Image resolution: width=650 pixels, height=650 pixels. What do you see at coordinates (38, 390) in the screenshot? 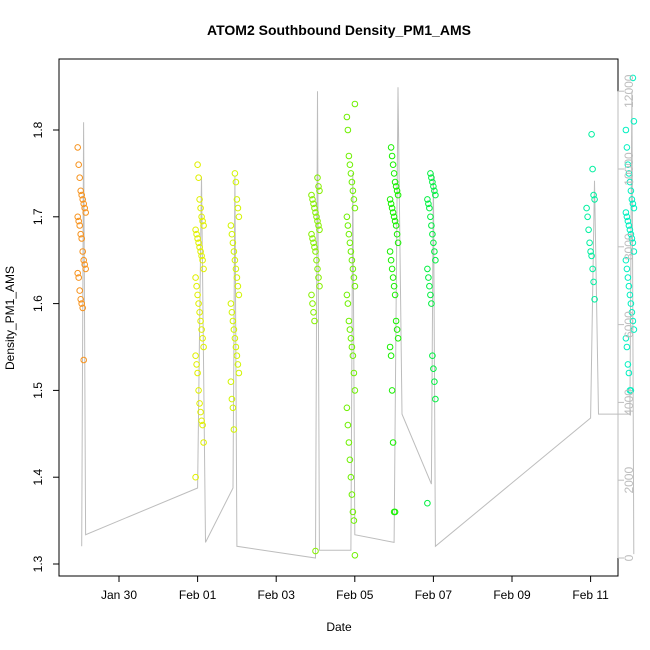
I see `y-tick-label: 1.5` at bounding box center [38, 390].